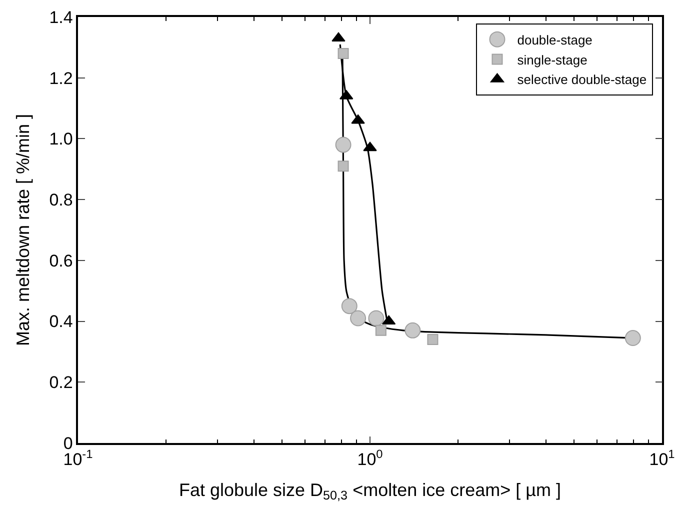  Describe the element at coordinates (370, 491) in the screenshot. I see `x-axis-title: Fat globule size D$_{50,3}$ <molten ice cream> [ µm ]` at that location.